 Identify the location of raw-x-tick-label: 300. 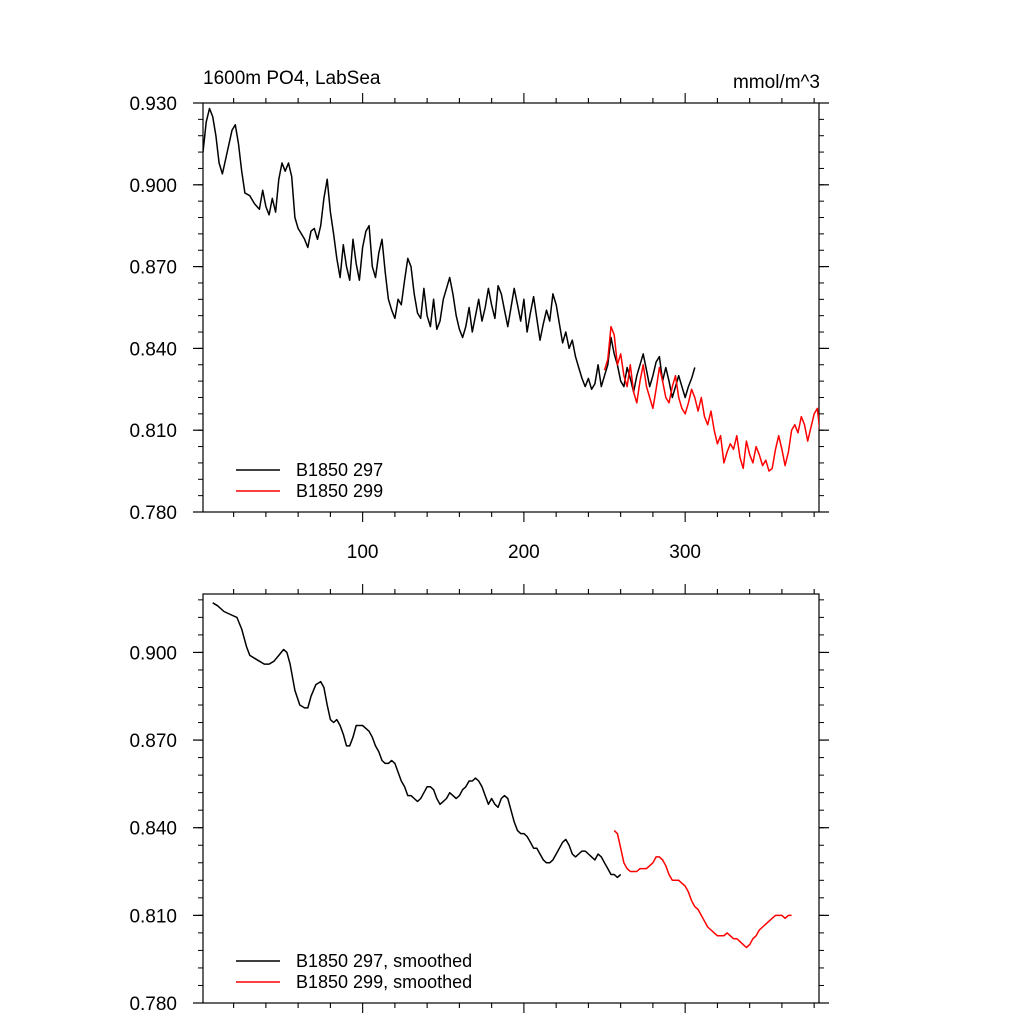
(685, 552).